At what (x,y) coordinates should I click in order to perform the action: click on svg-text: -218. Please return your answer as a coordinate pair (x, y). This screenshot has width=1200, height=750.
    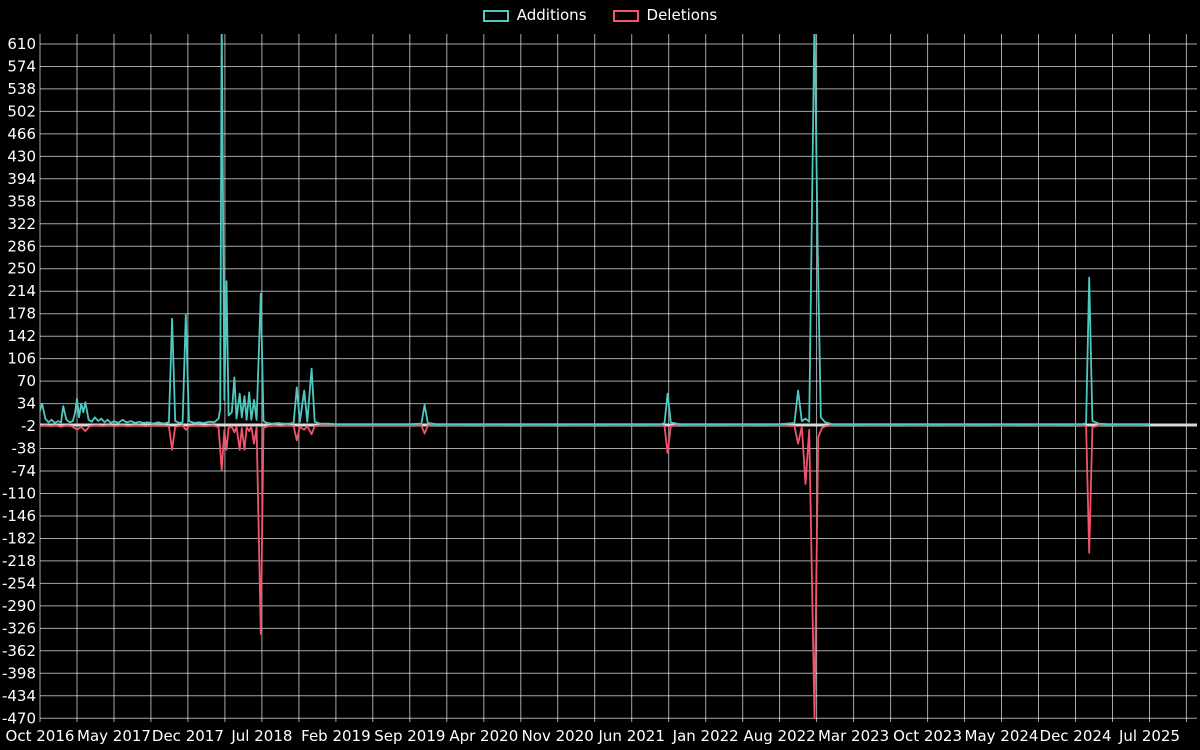
    Looking at the image, I should click on (19, 561).